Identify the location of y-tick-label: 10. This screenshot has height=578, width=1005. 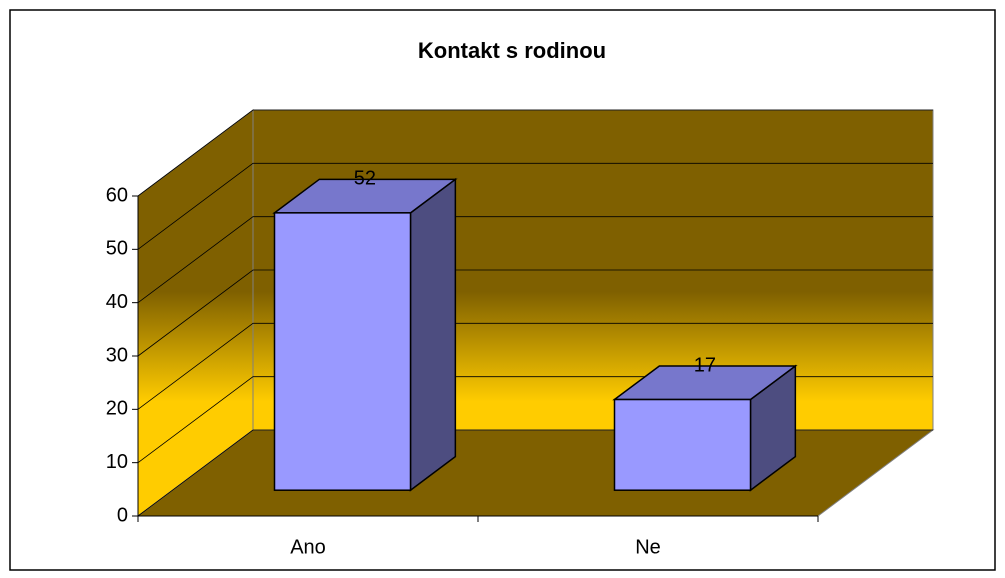
(117, 462).